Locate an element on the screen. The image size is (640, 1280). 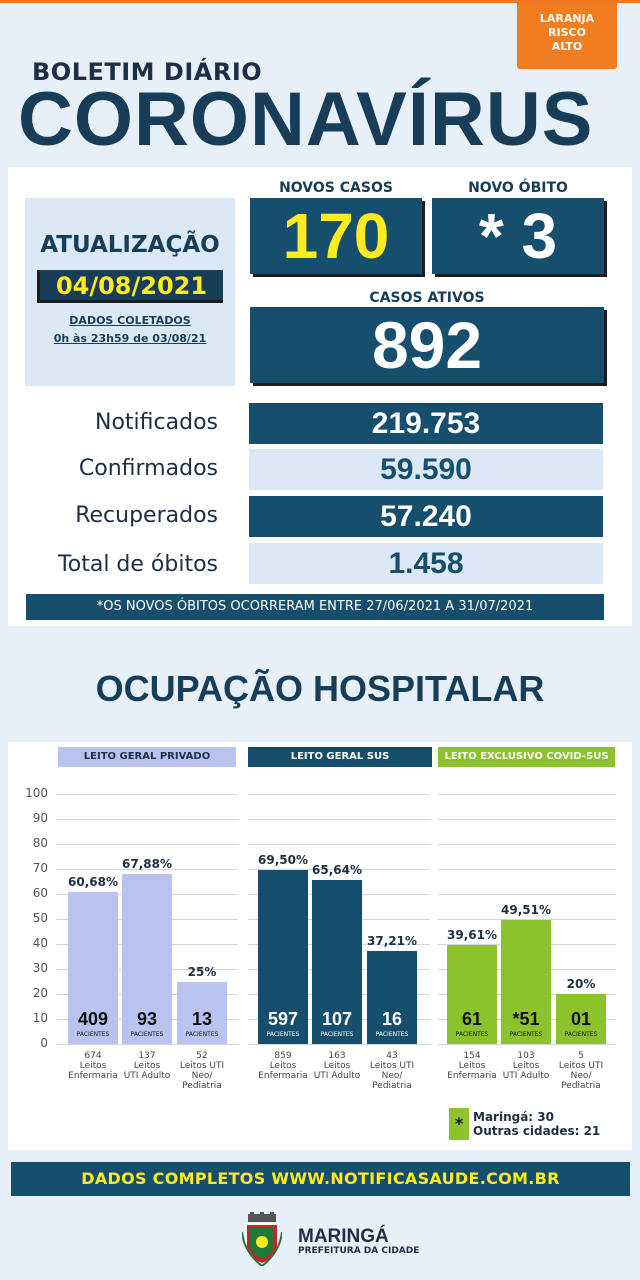
active-cases-value: 892 is located at coordinates (427, 345).